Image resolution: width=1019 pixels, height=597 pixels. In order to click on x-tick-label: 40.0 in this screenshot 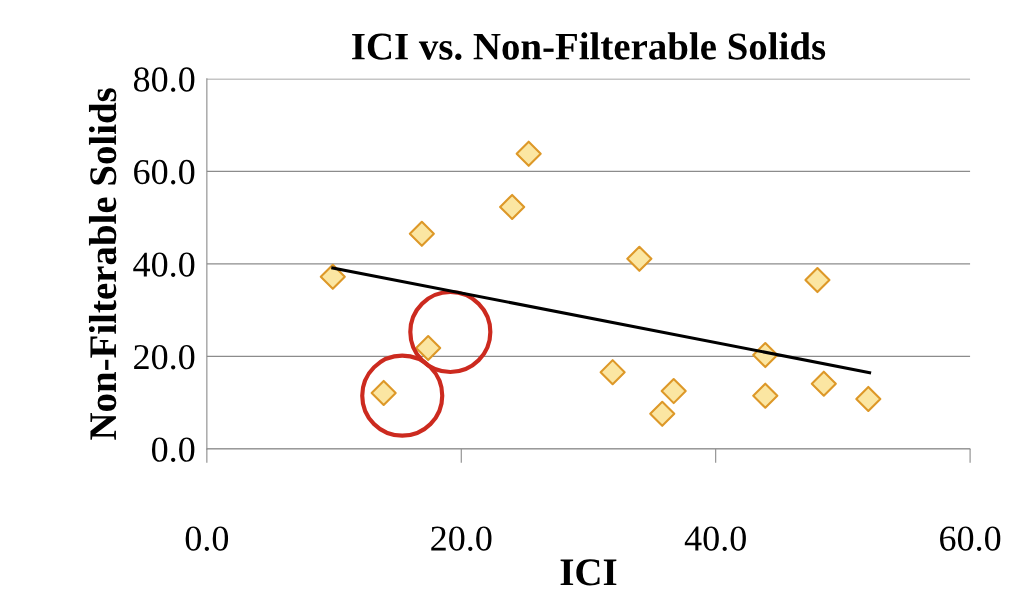, I will do `click(715, 538)`.